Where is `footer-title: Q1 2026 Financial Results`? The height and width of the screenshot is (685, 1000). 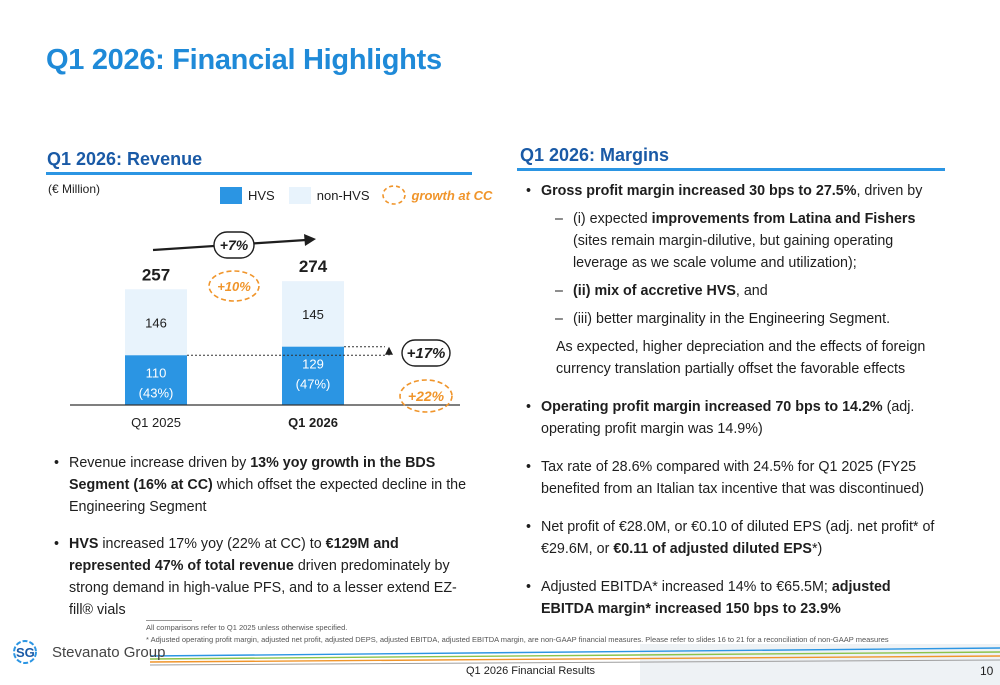
footer-title: Q1 2026 Financial Results is located at coordinates (531, 671).